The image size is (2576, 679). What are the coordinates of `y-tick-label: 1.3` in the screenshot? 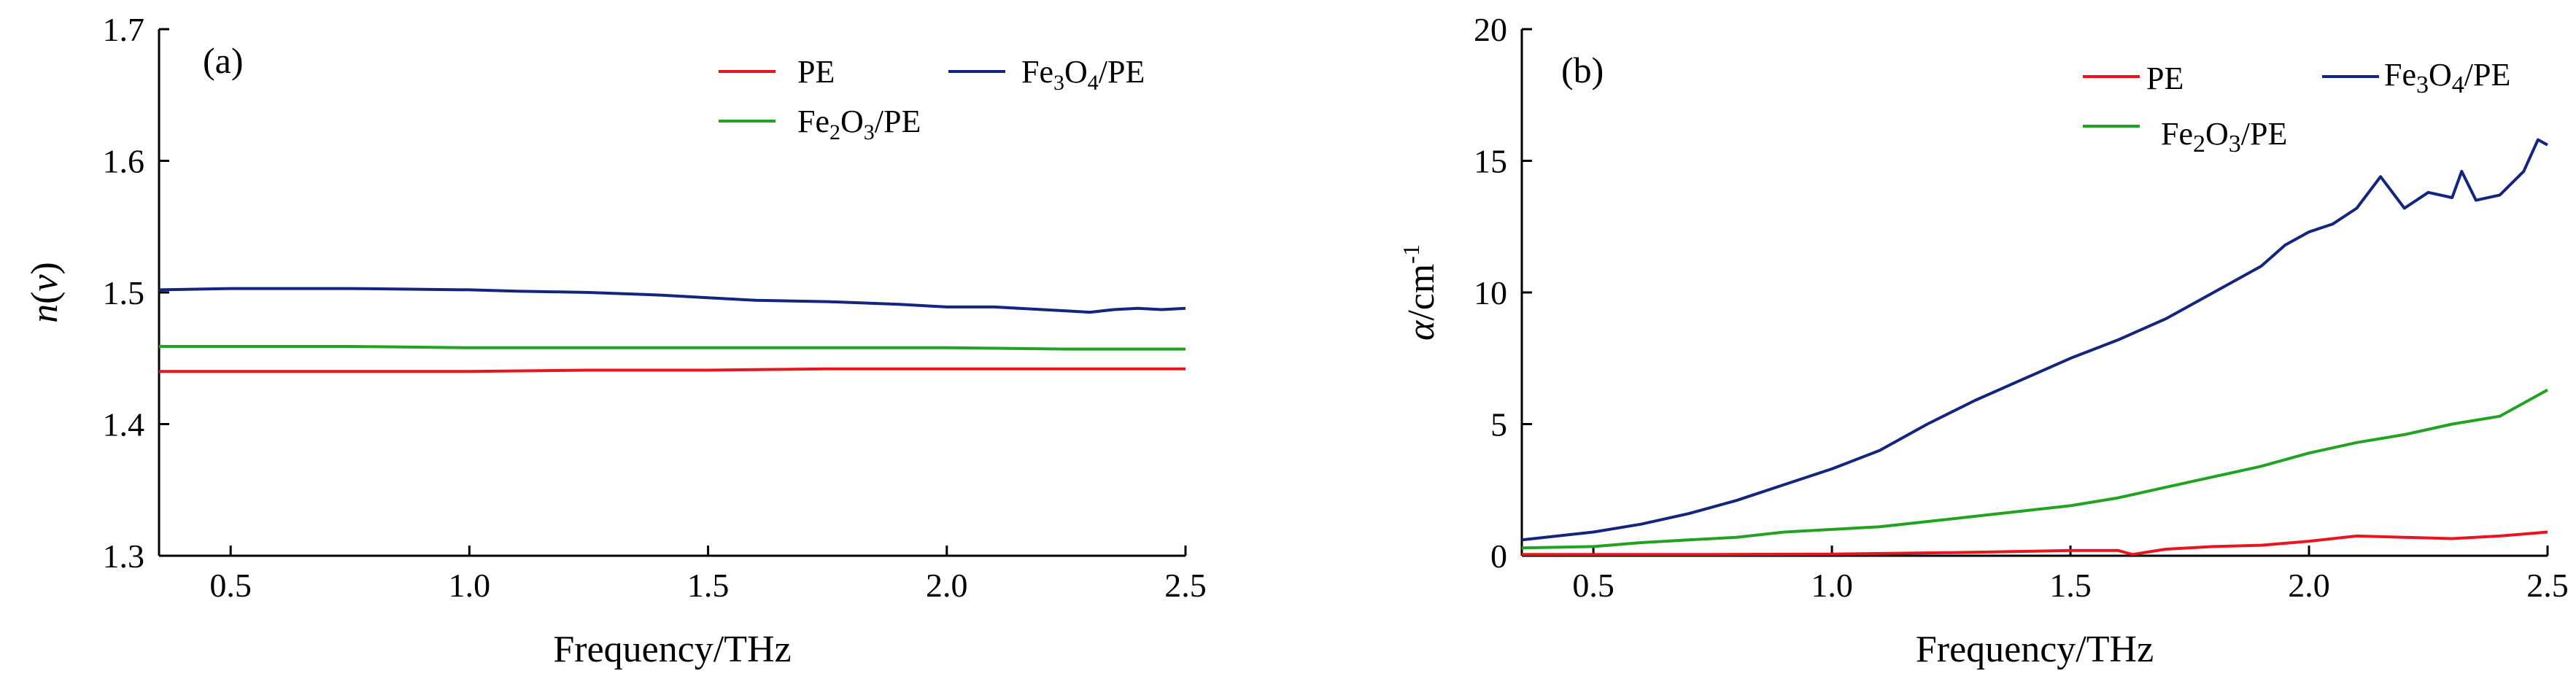 It's located at (124, 556).